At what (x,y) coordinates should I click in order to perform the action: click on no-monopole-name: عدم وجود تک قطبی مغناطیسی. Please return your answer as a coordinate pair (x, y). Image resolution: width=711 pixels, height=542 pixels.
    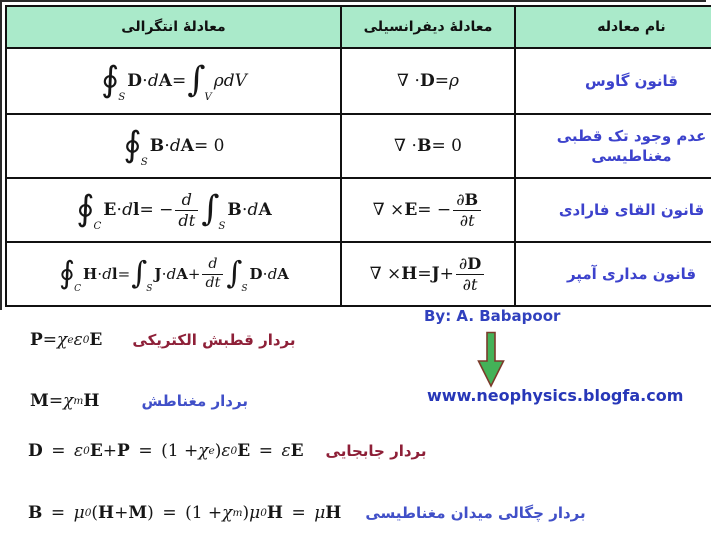
    Looking at the image, I should click on (612, 146).